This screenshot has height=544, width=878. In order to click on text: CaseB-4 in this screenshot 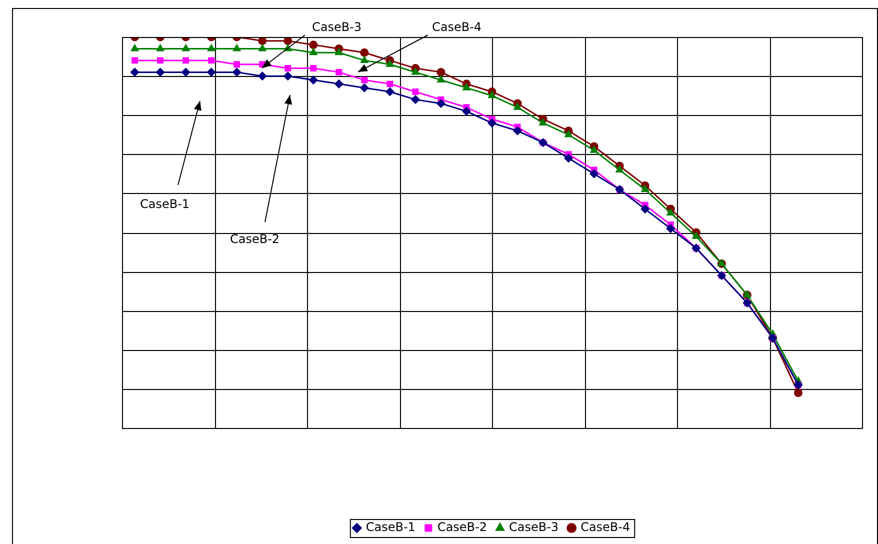, I will do `click(457, 27)`.